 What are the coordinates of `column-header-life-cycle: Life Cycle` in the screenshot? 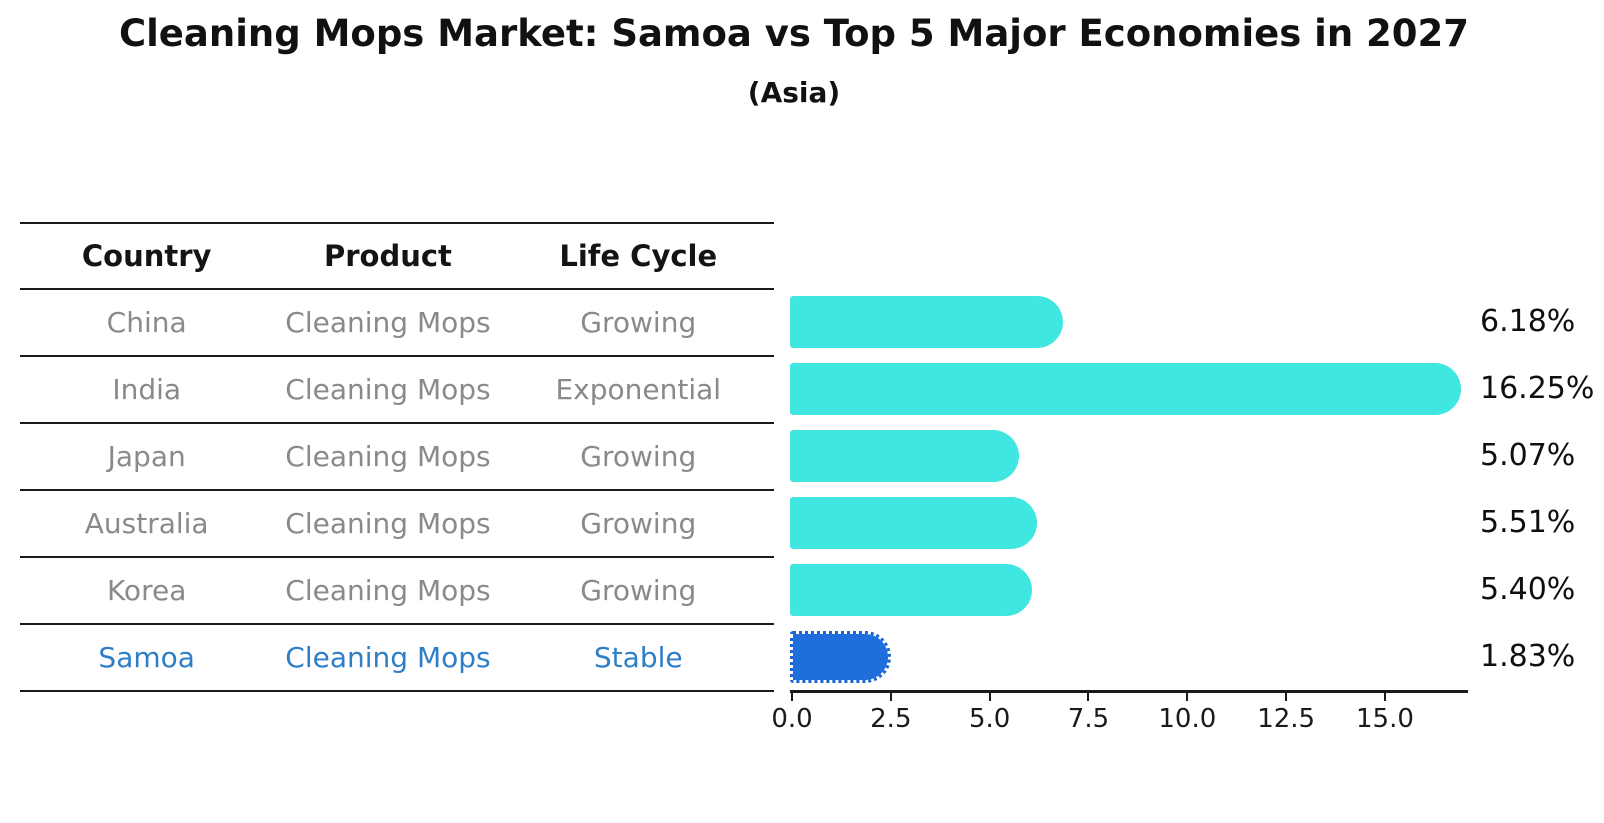 It's located at (638, 256).